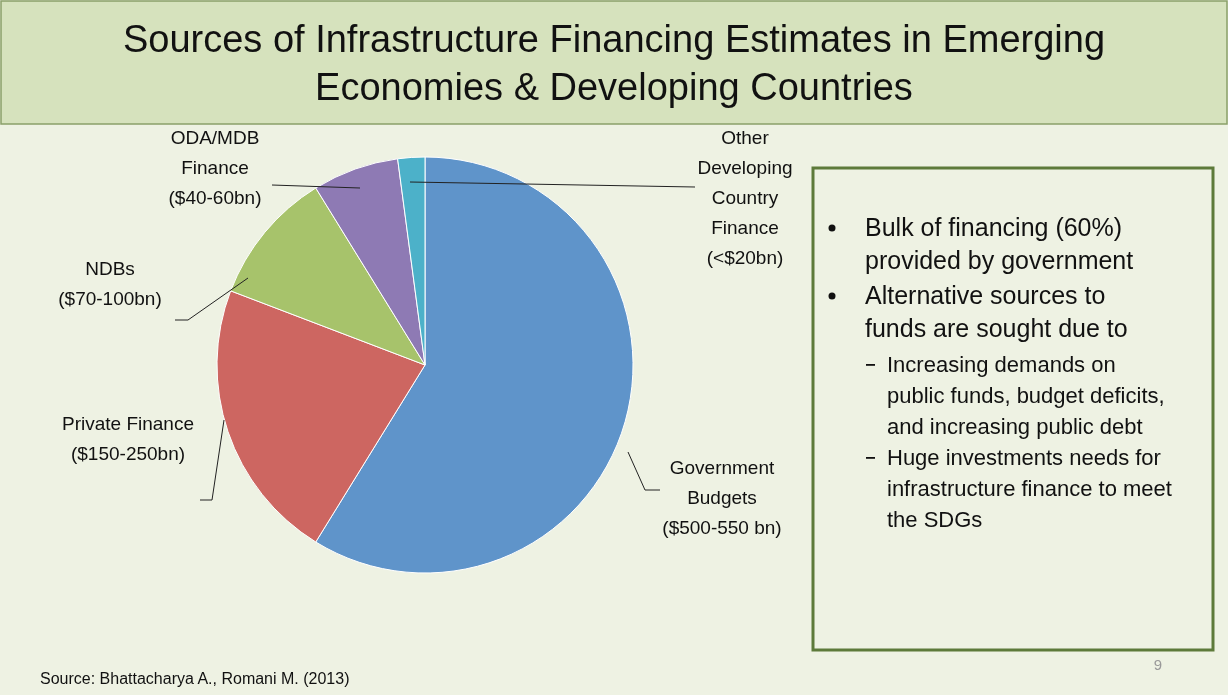  I want to click on source-note: Source: Bhattacharya A., Romani M. (2013), so click(195, 678).